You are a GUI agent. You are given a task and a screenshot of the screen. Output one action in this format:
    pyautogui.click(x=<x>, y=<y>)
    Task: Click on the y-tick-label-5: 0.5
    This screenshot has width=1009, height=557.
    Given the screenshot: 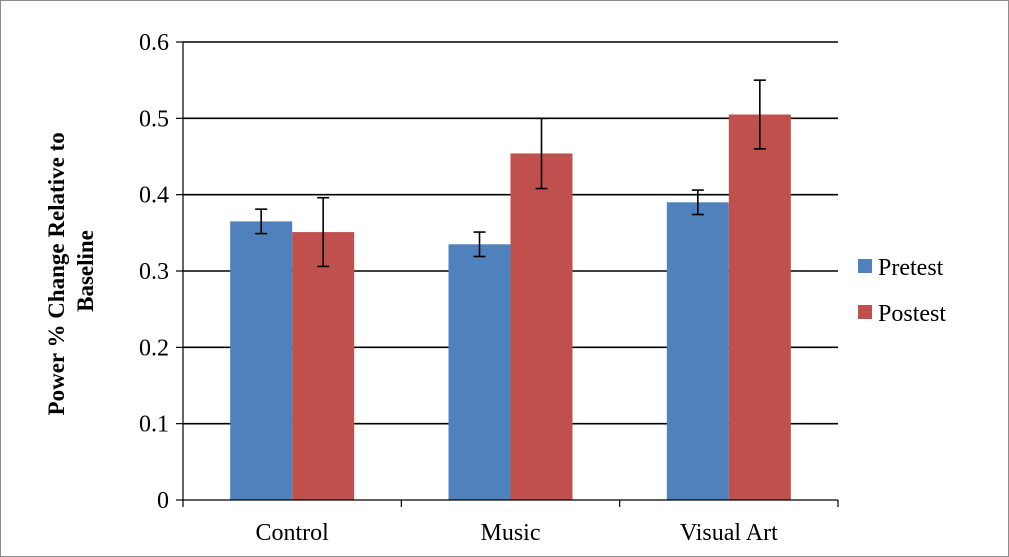 What is the action you would take?
    pyautogui.click(x=154, y=119)
    